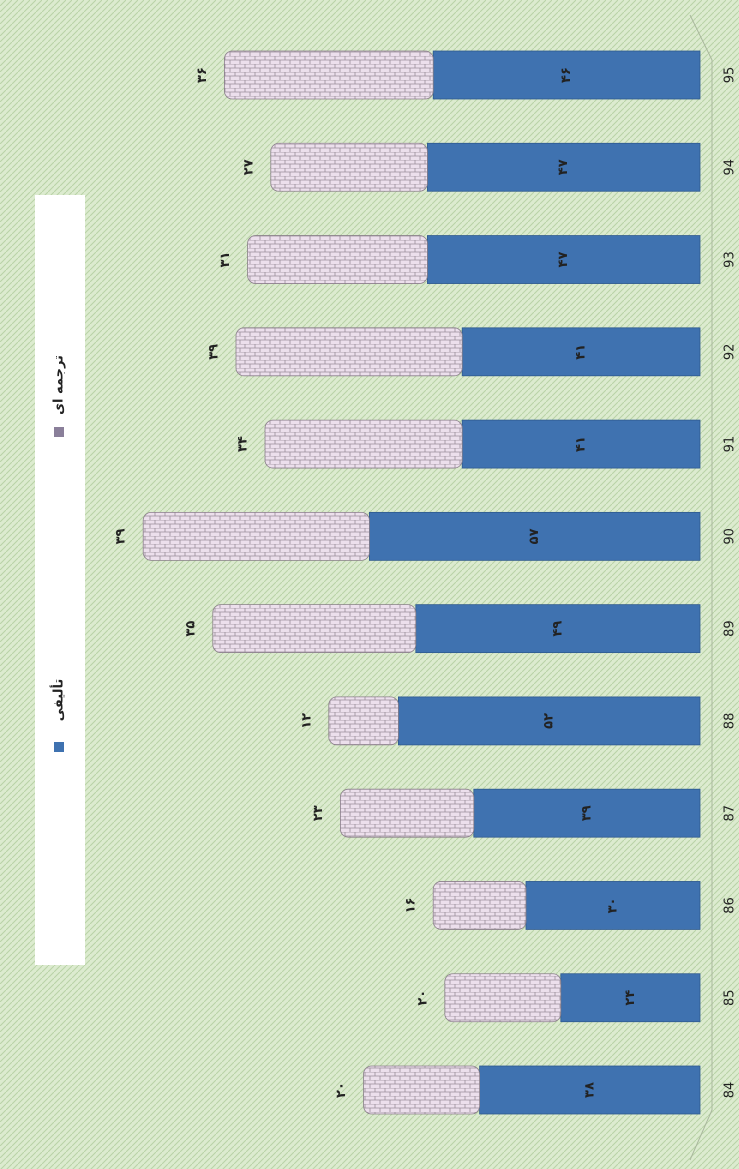 This screenshot has width=739, height=1169. What do you see at coordinates (730, 905) in the screenshot?
I see `category-label: 86` at bounding box center [730, 905].